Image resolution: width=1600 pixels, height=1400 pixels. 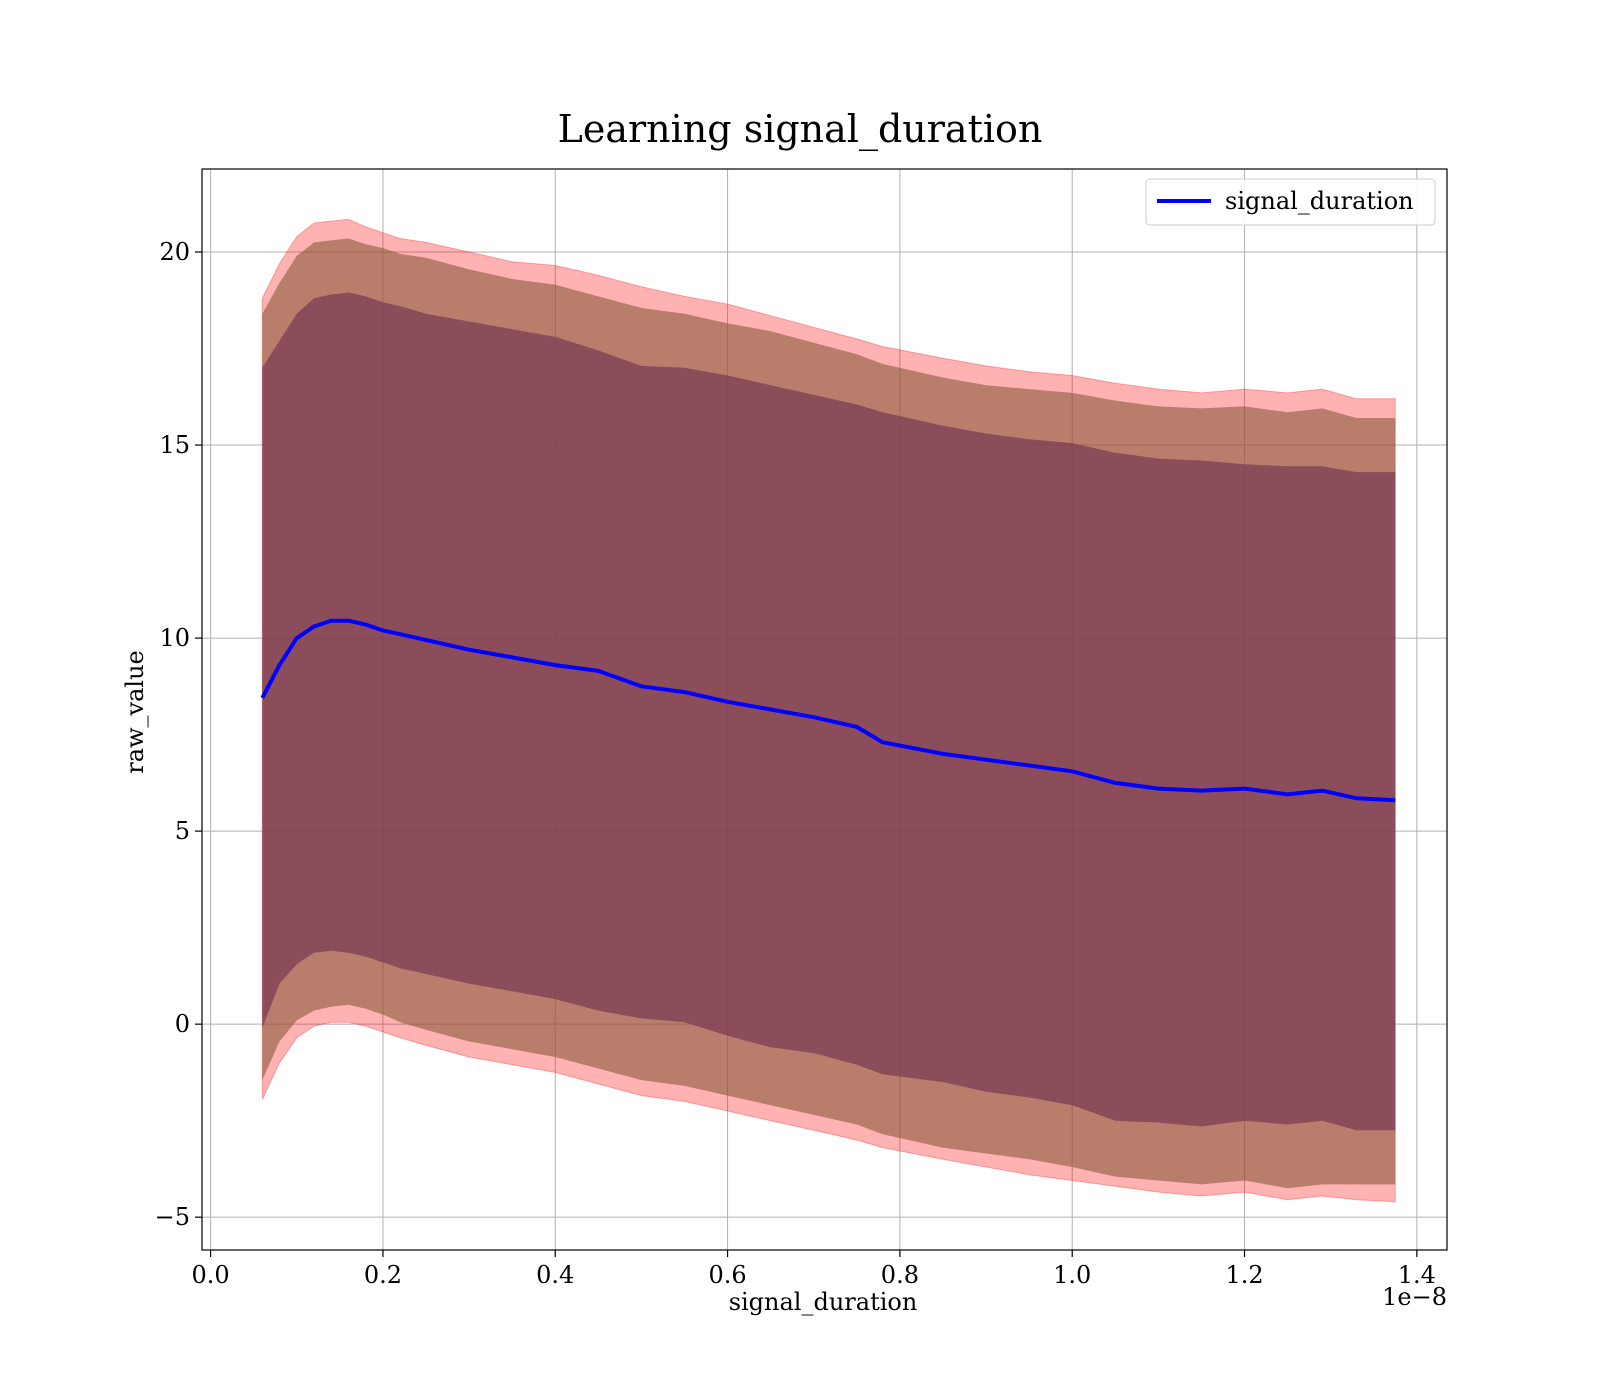 I want to click on x-tick-label: 0.8, so click(x=900, y=1275).